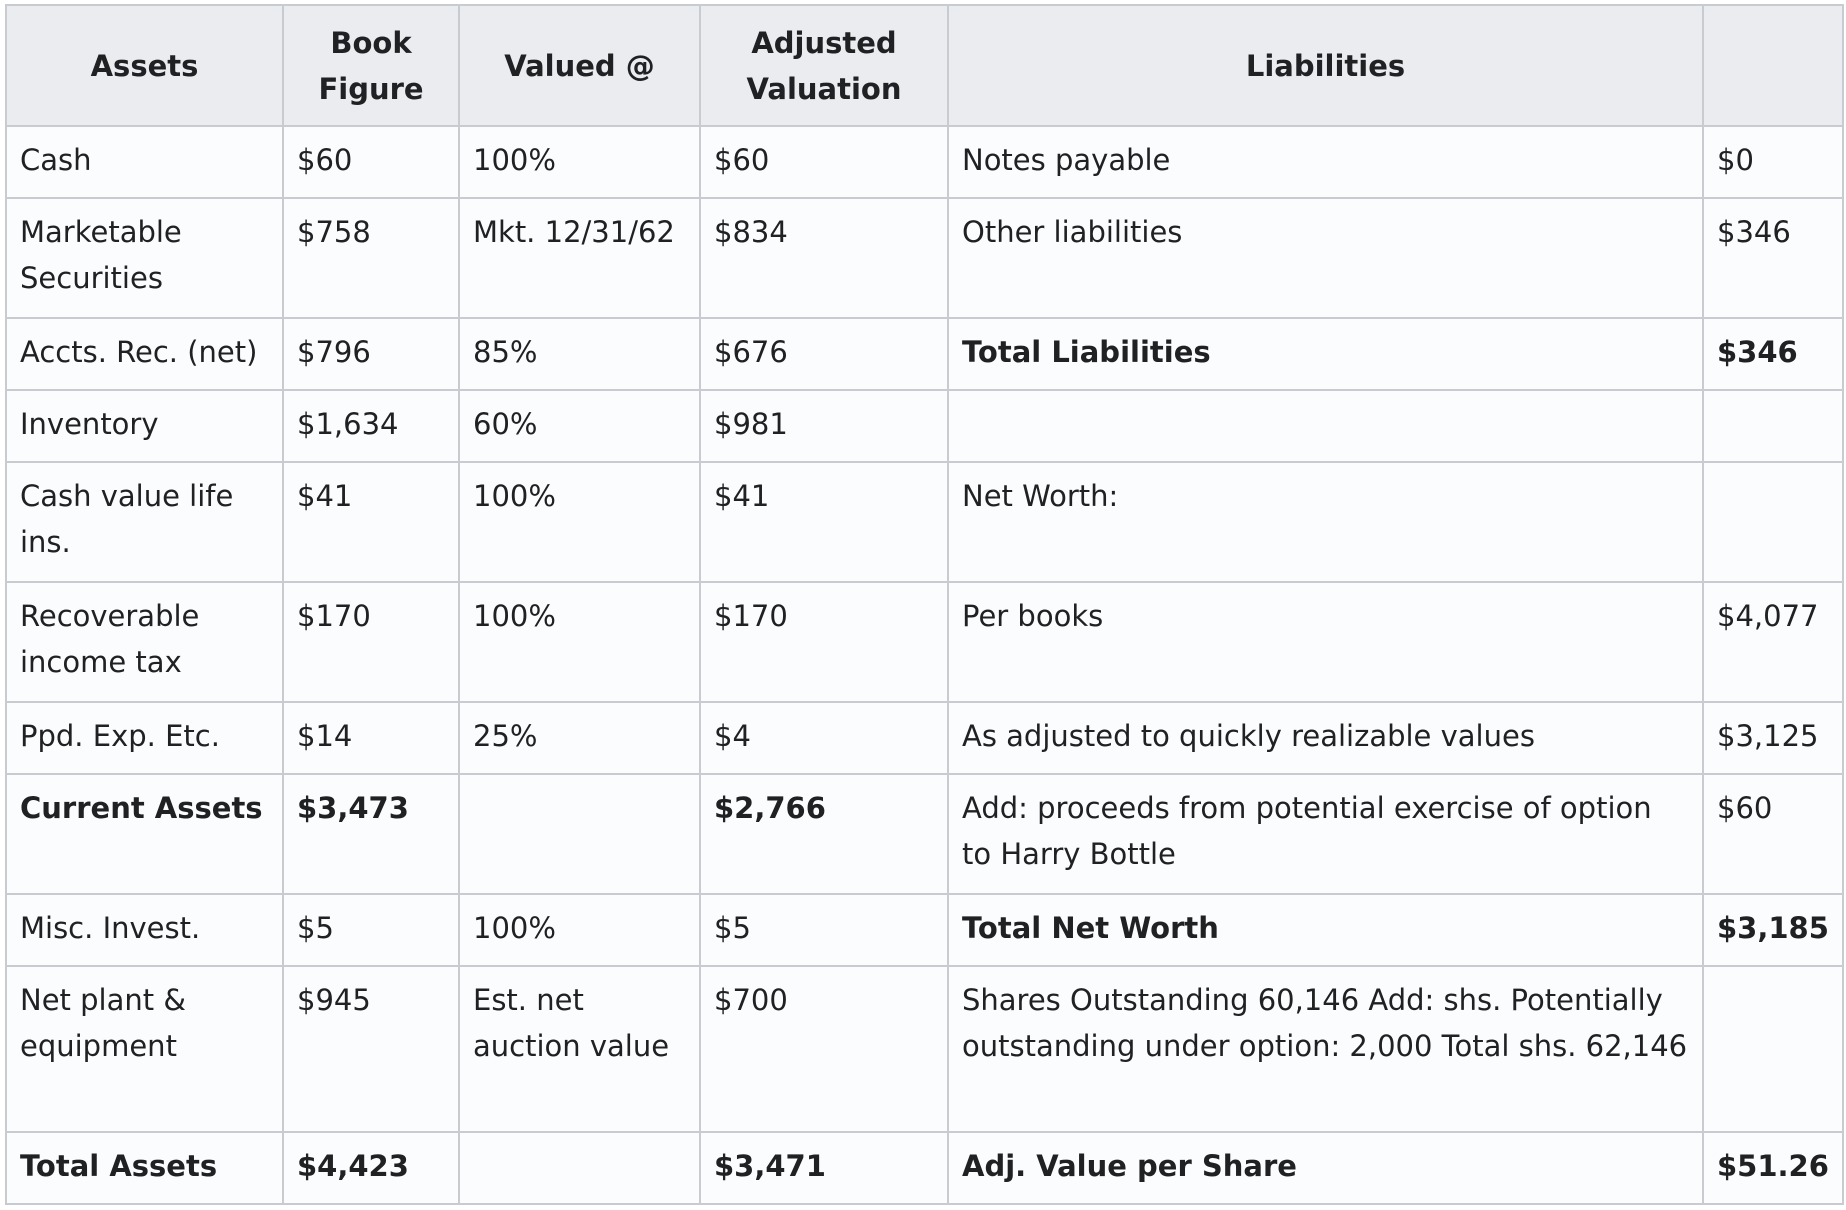  I want to click on total-assets-book: $4,423, so click(371, 1168).